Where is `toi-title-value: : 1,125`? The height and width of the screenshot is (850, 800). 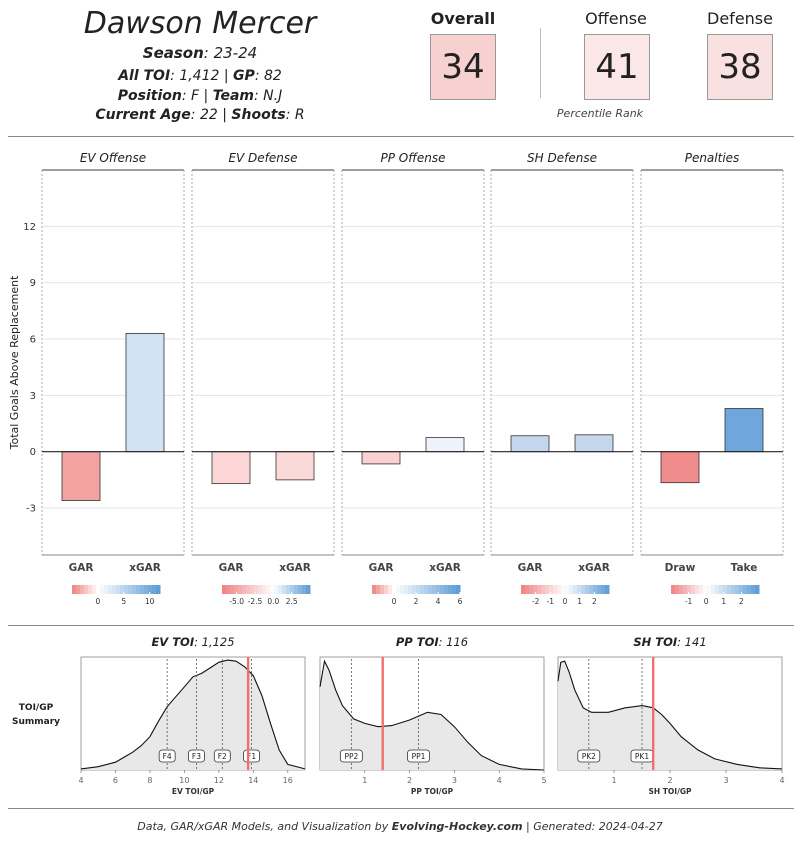
toi-title-value: : 1,125 is located at coordinates (214, 642).